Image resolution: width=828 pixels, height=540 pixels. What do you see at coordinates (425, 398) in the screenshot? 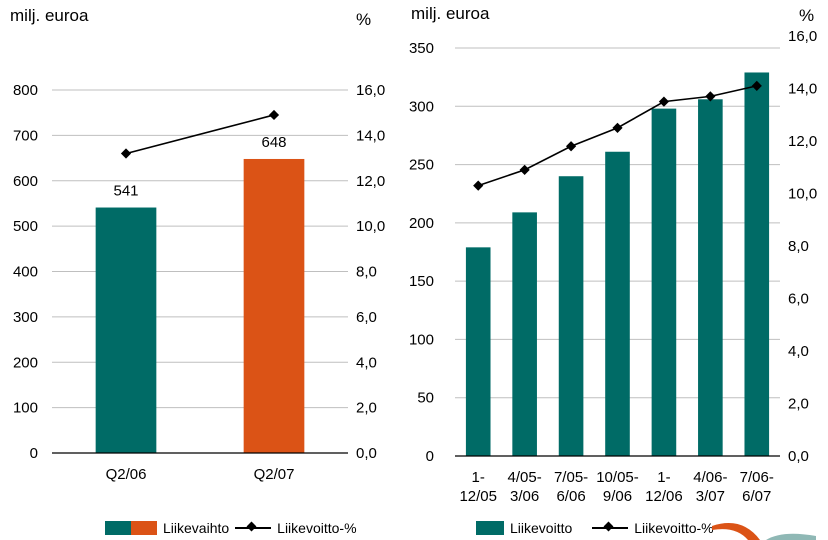
I see `chart2-y-tick-label: 50` at bounding box center [425, 398].